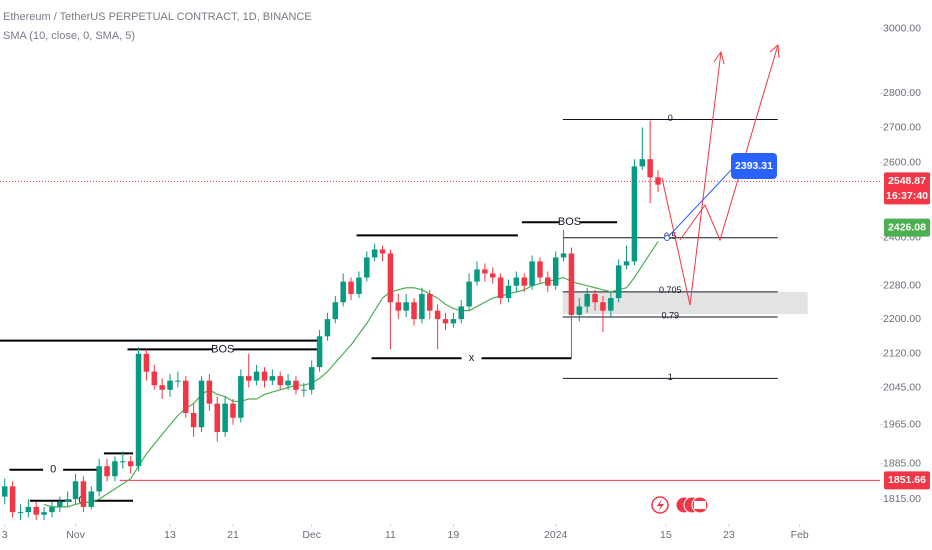 Image resolution: width=932 pixels, height=550 pixels. I want to click on y-tick-label: 2120.00, so click(902, 354).